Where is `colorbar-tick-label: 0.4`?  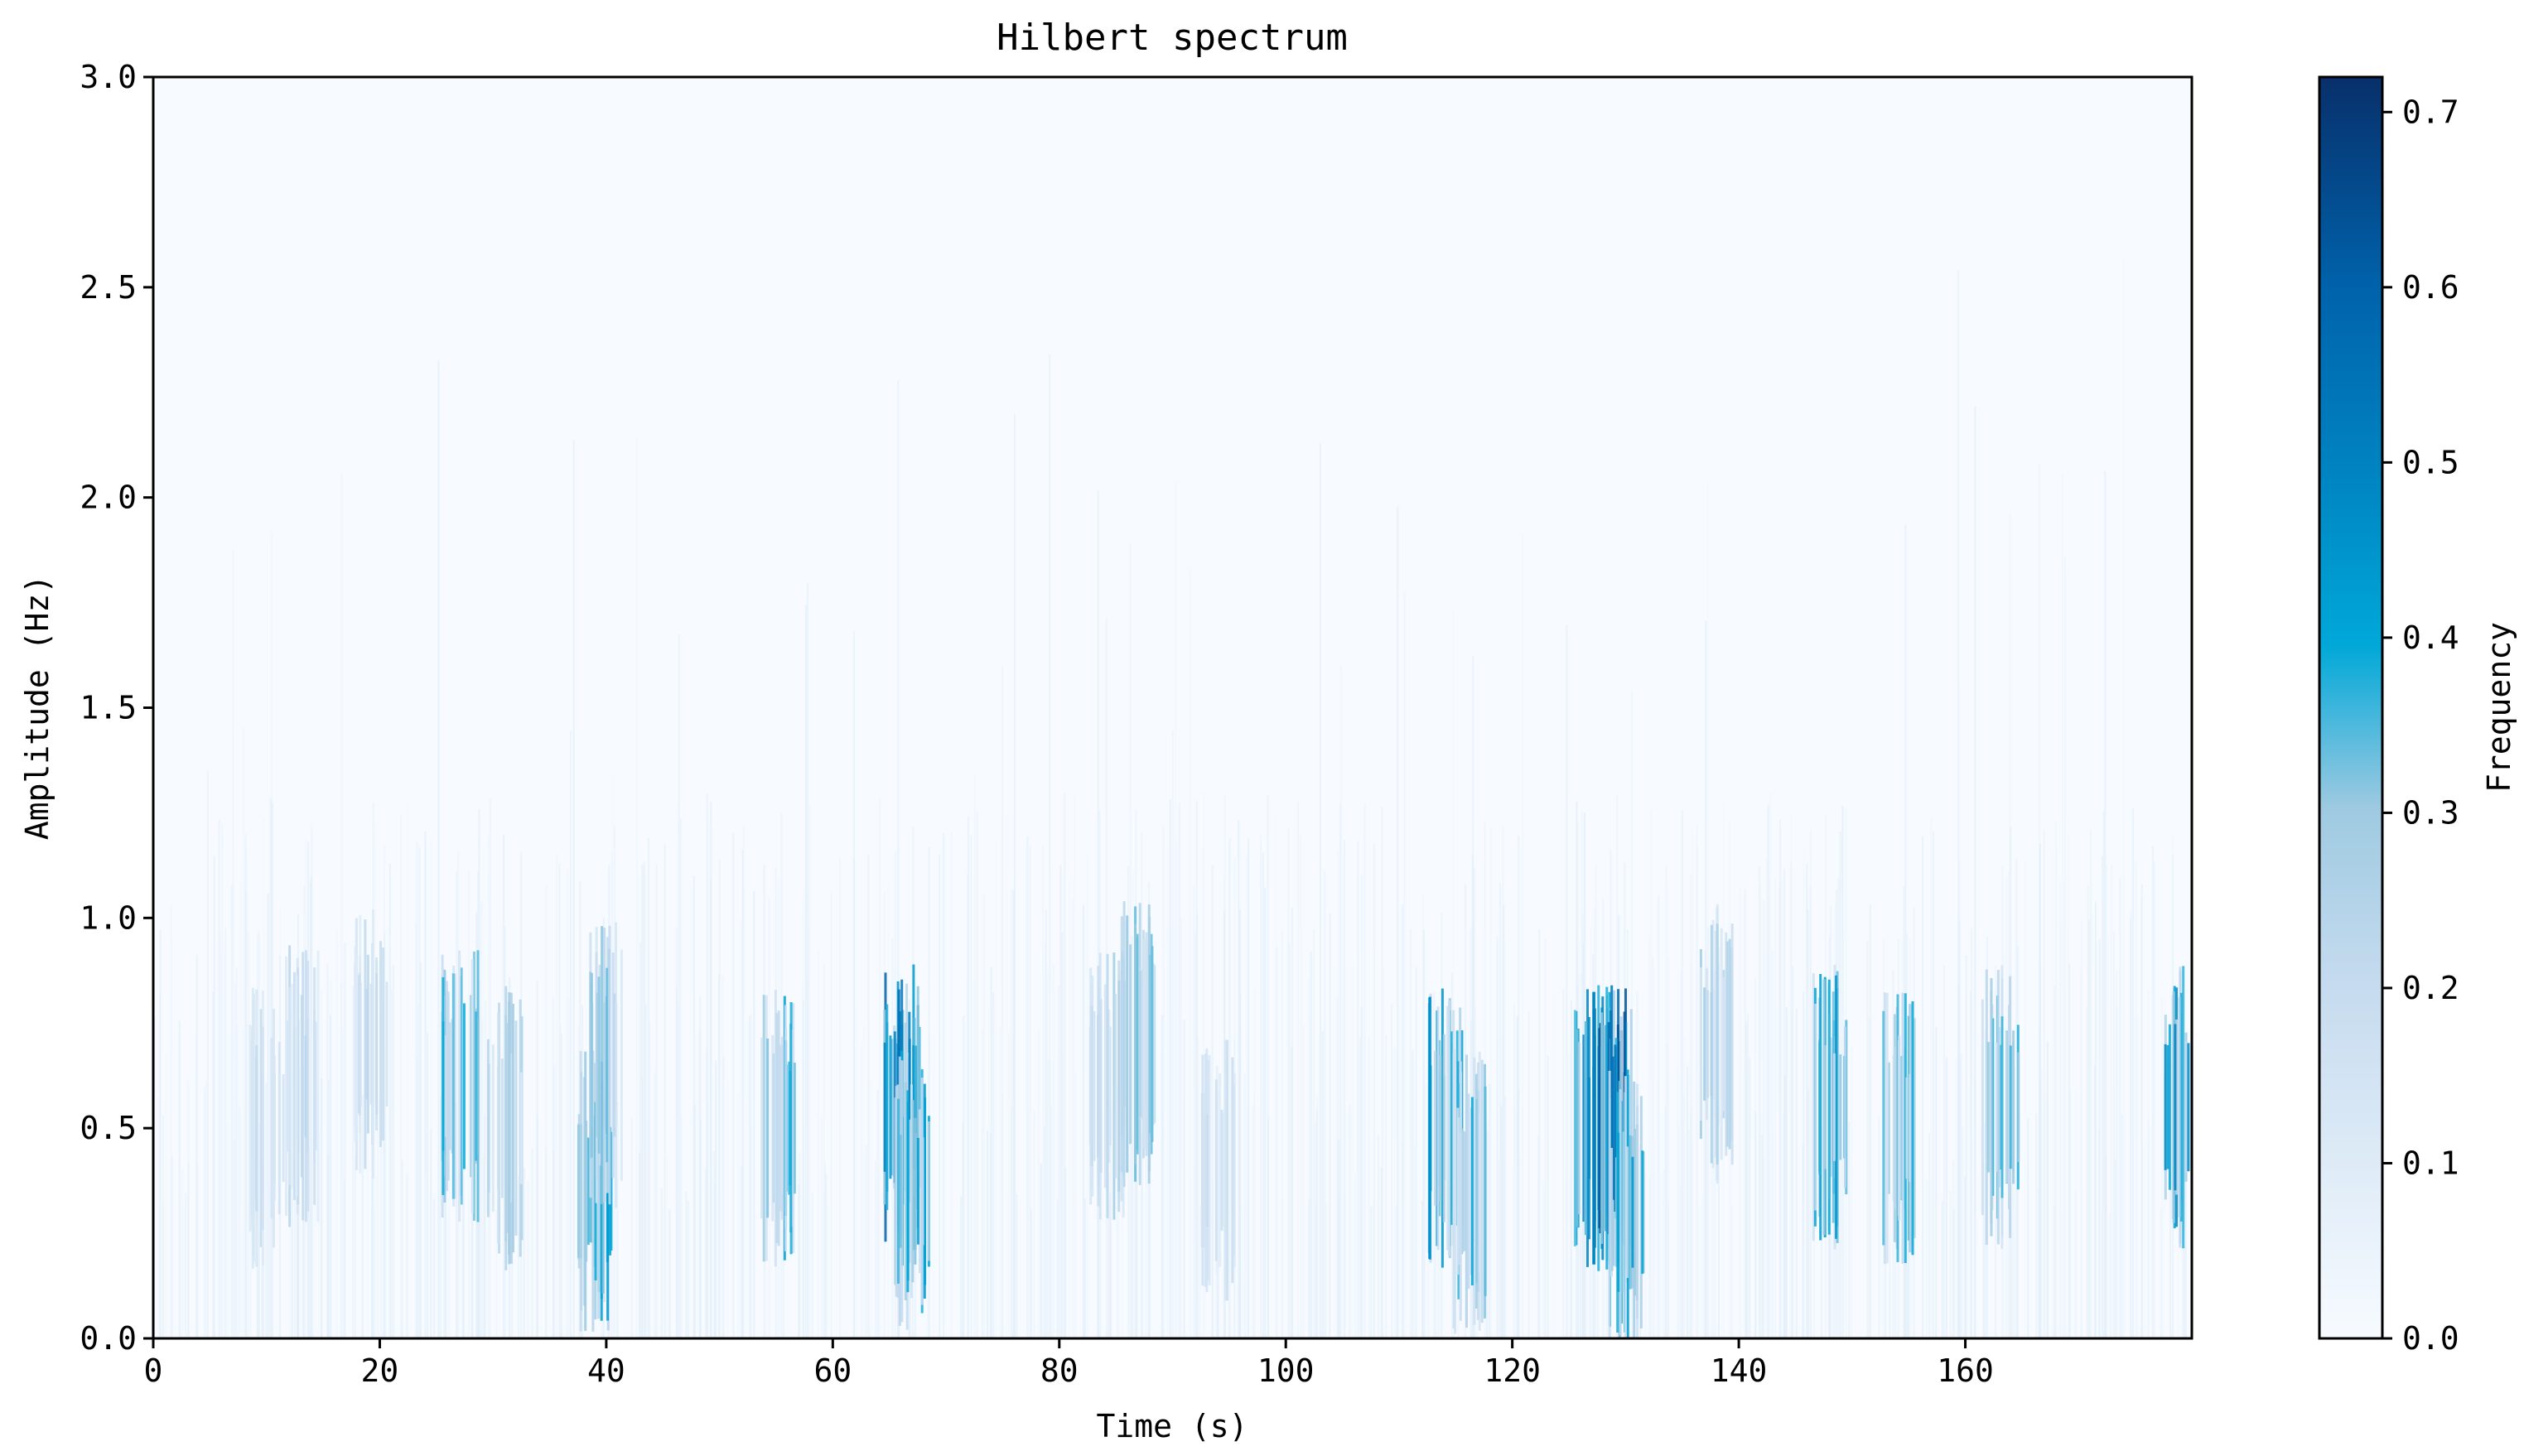 colorbar-tick-label: 0.4 is located at coordinates (2430, 638).